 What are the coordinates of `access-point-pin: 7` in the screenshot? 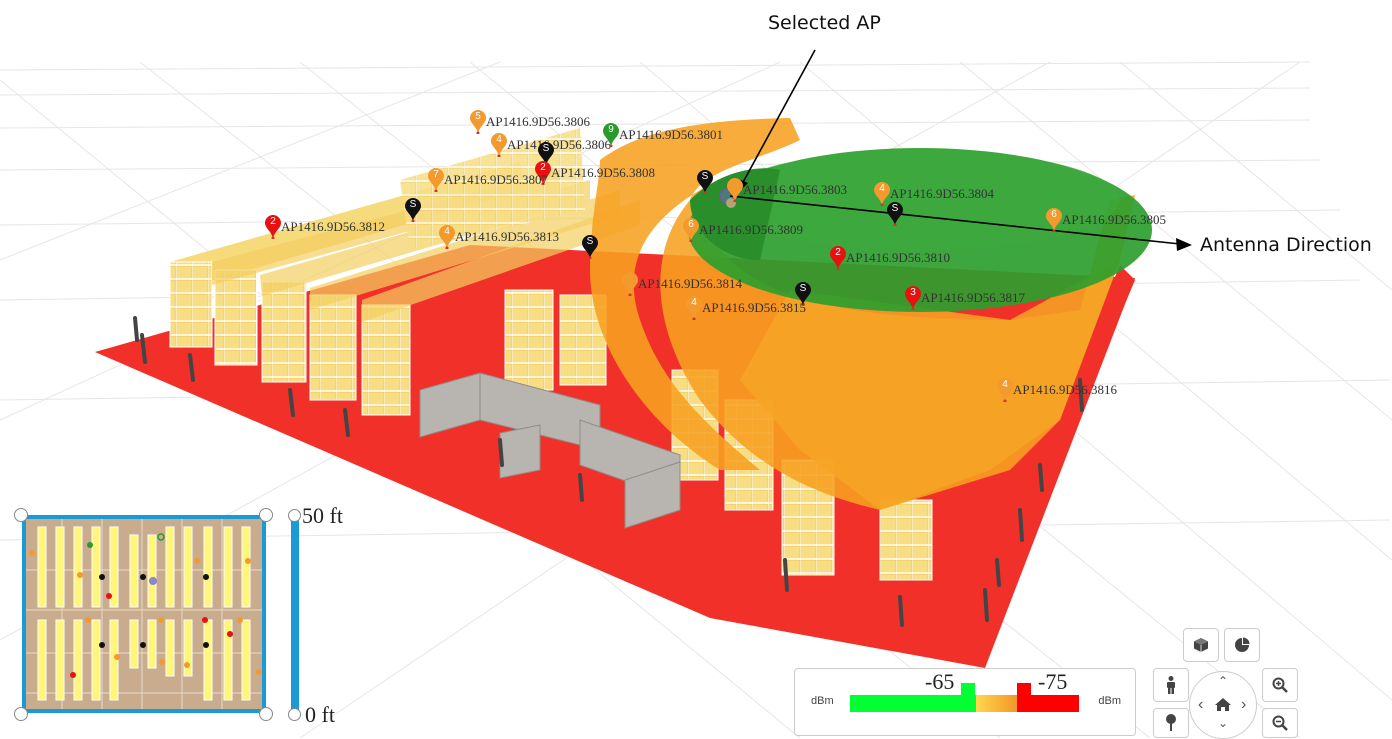 It's located at (436, 180).